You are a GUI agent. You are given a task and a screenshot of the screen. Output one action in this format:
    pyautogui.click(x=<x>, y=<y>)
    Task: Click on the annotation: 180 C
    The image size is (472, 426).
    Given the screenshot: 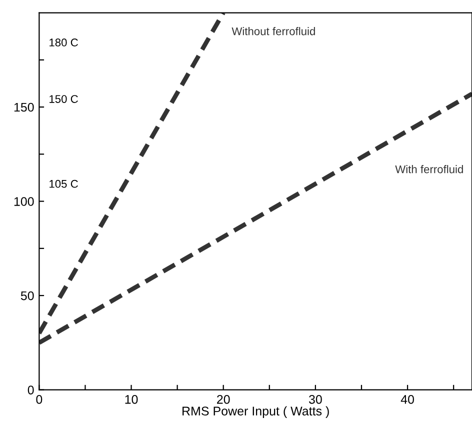 What is the action you would take?
    pyautogui.click(x=64, y=42)
    